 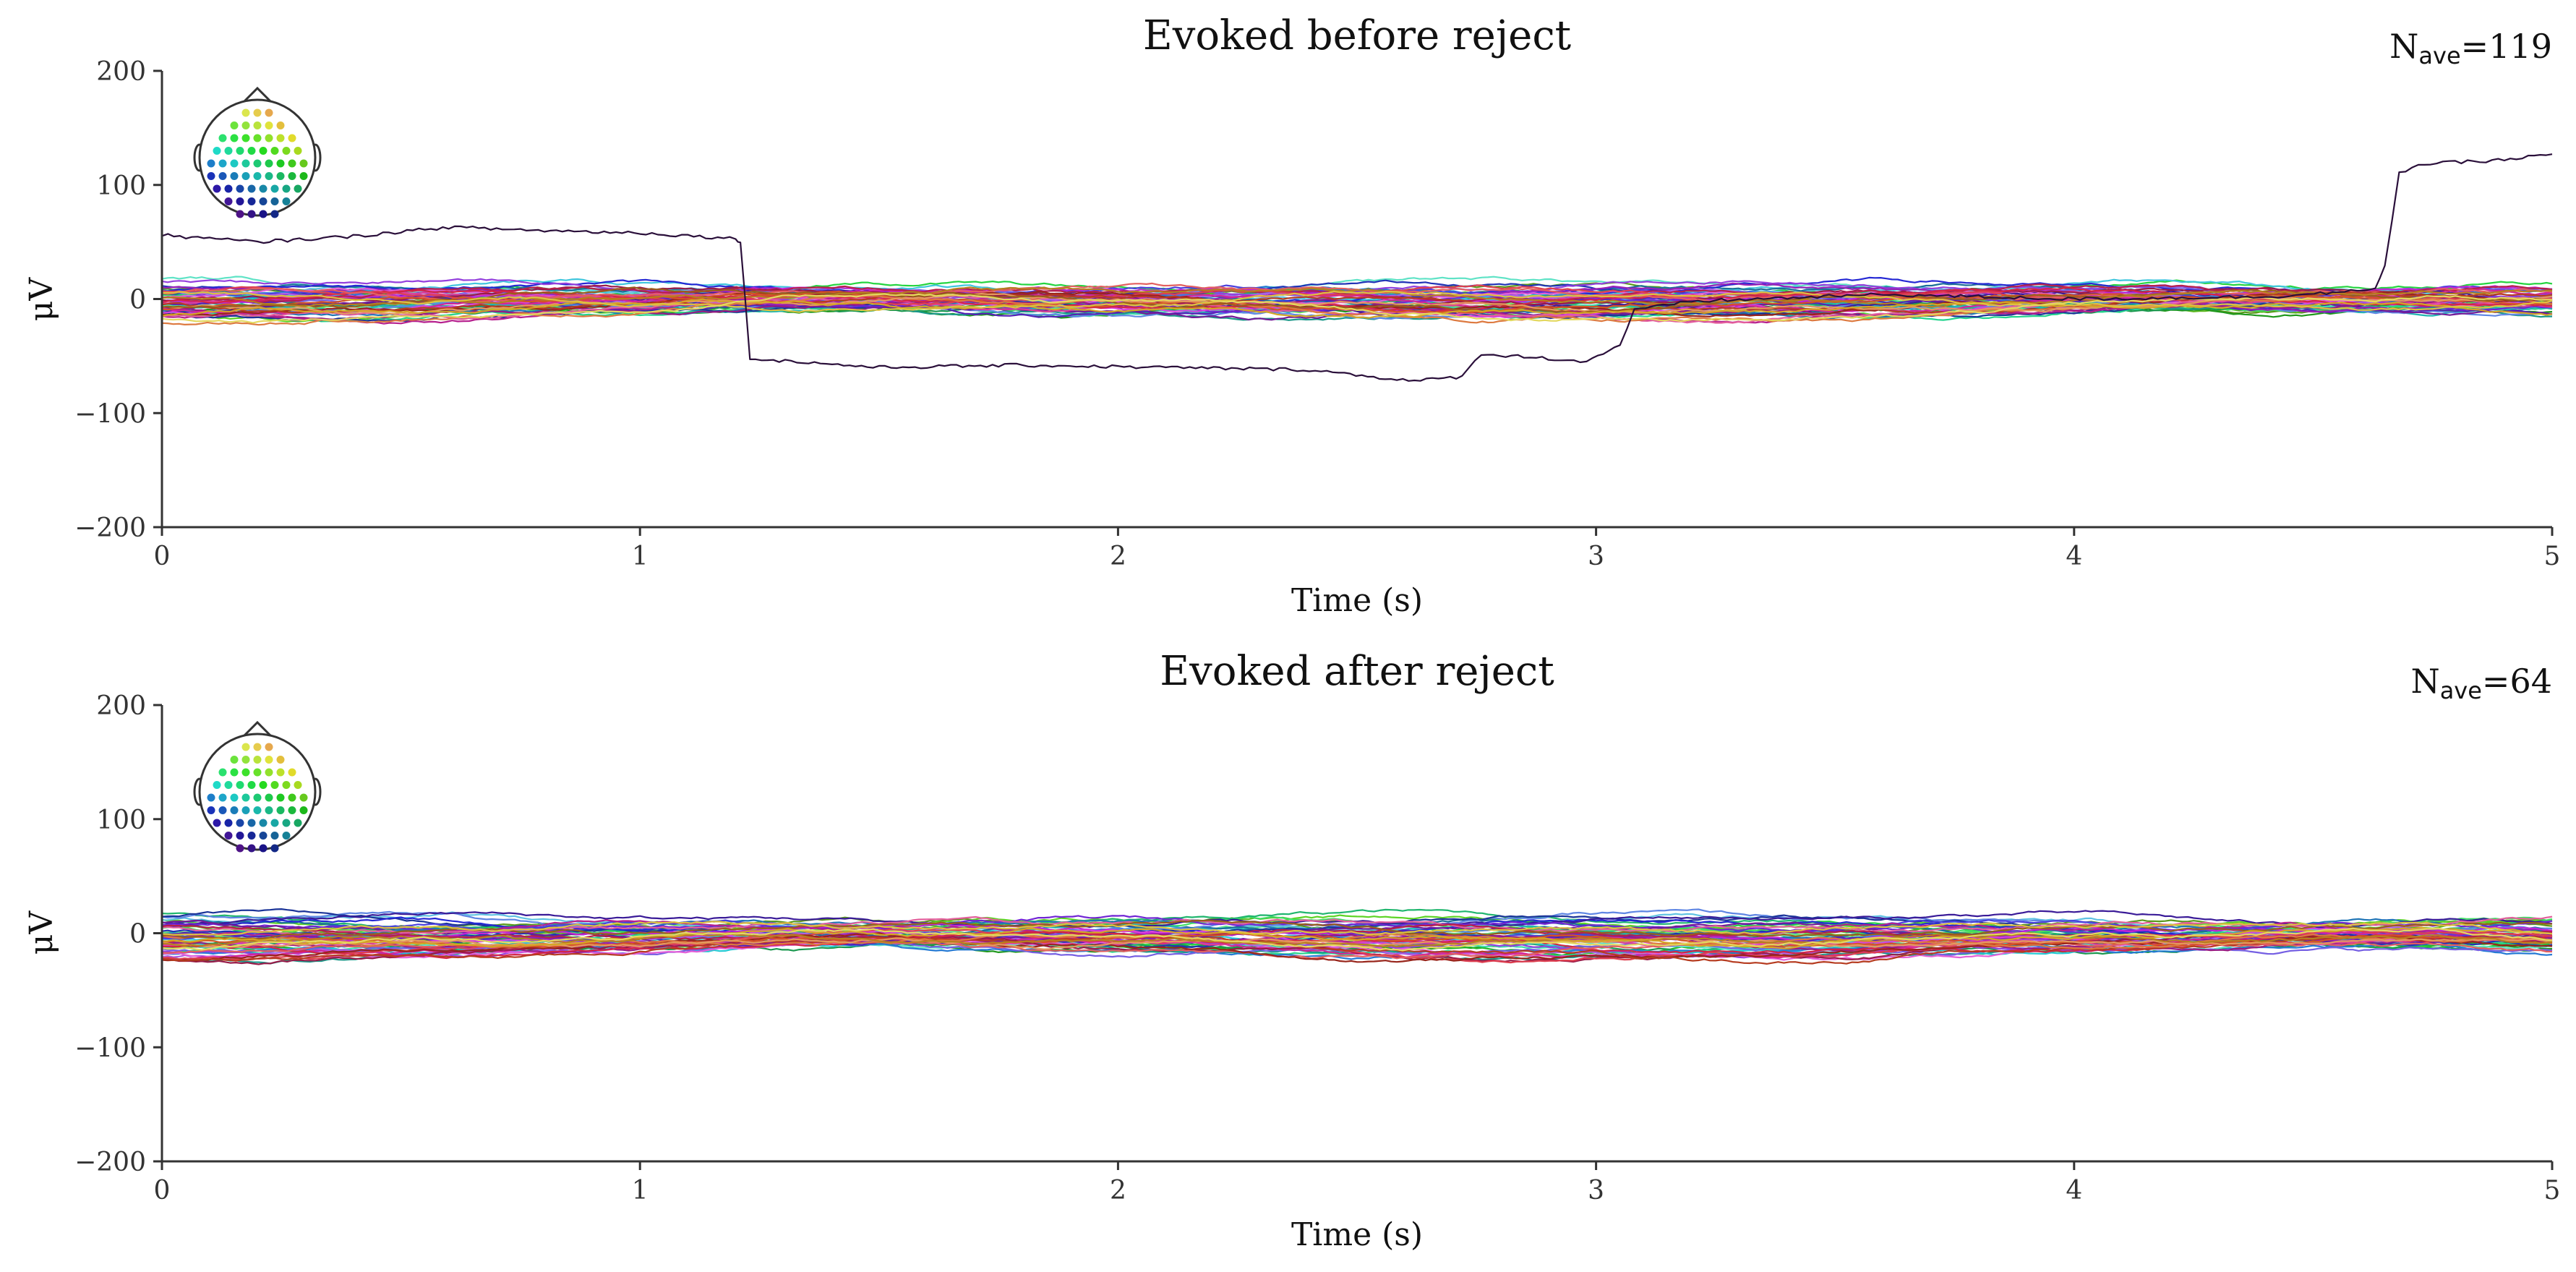 What do you see at coordinates (121, 706) in the screenshot?
I see `y-tick-label: 200` at bounding box center [121, 706].